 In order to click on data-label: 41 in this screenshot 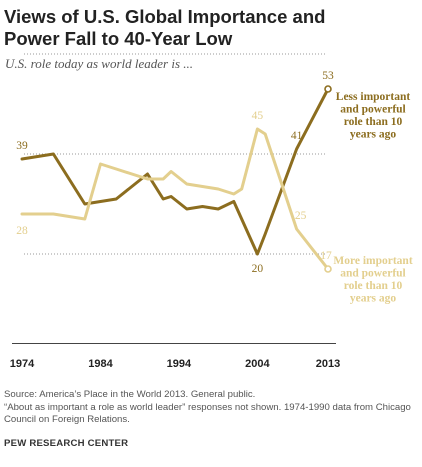, I will do `click(297, 136)`.